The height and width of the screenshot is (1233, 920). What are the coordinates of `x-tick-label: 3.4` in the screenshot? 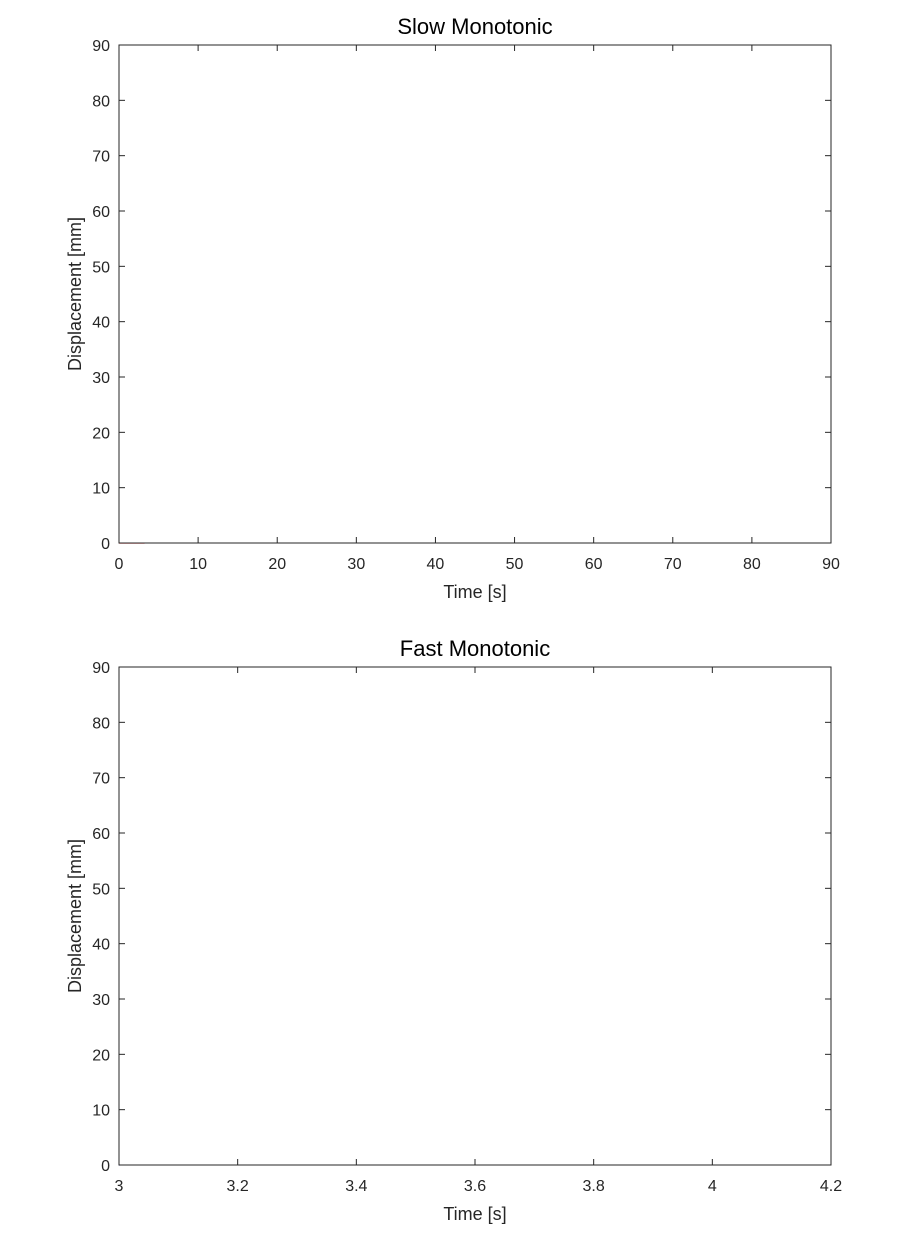 It's located at (356, 1186).